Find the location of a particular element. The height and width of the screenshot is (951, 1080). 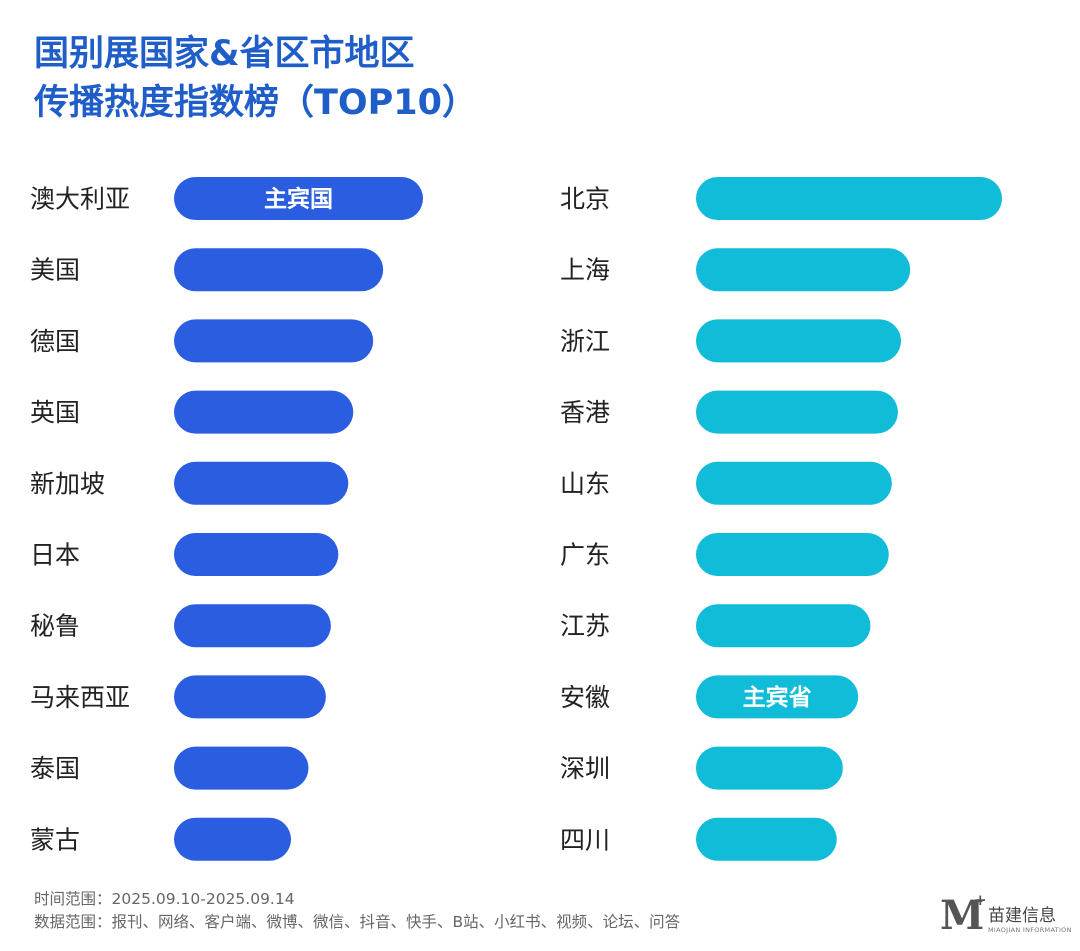

title-line-1: 国别展国家&省区市地区 is located at coordinates (224, 54).